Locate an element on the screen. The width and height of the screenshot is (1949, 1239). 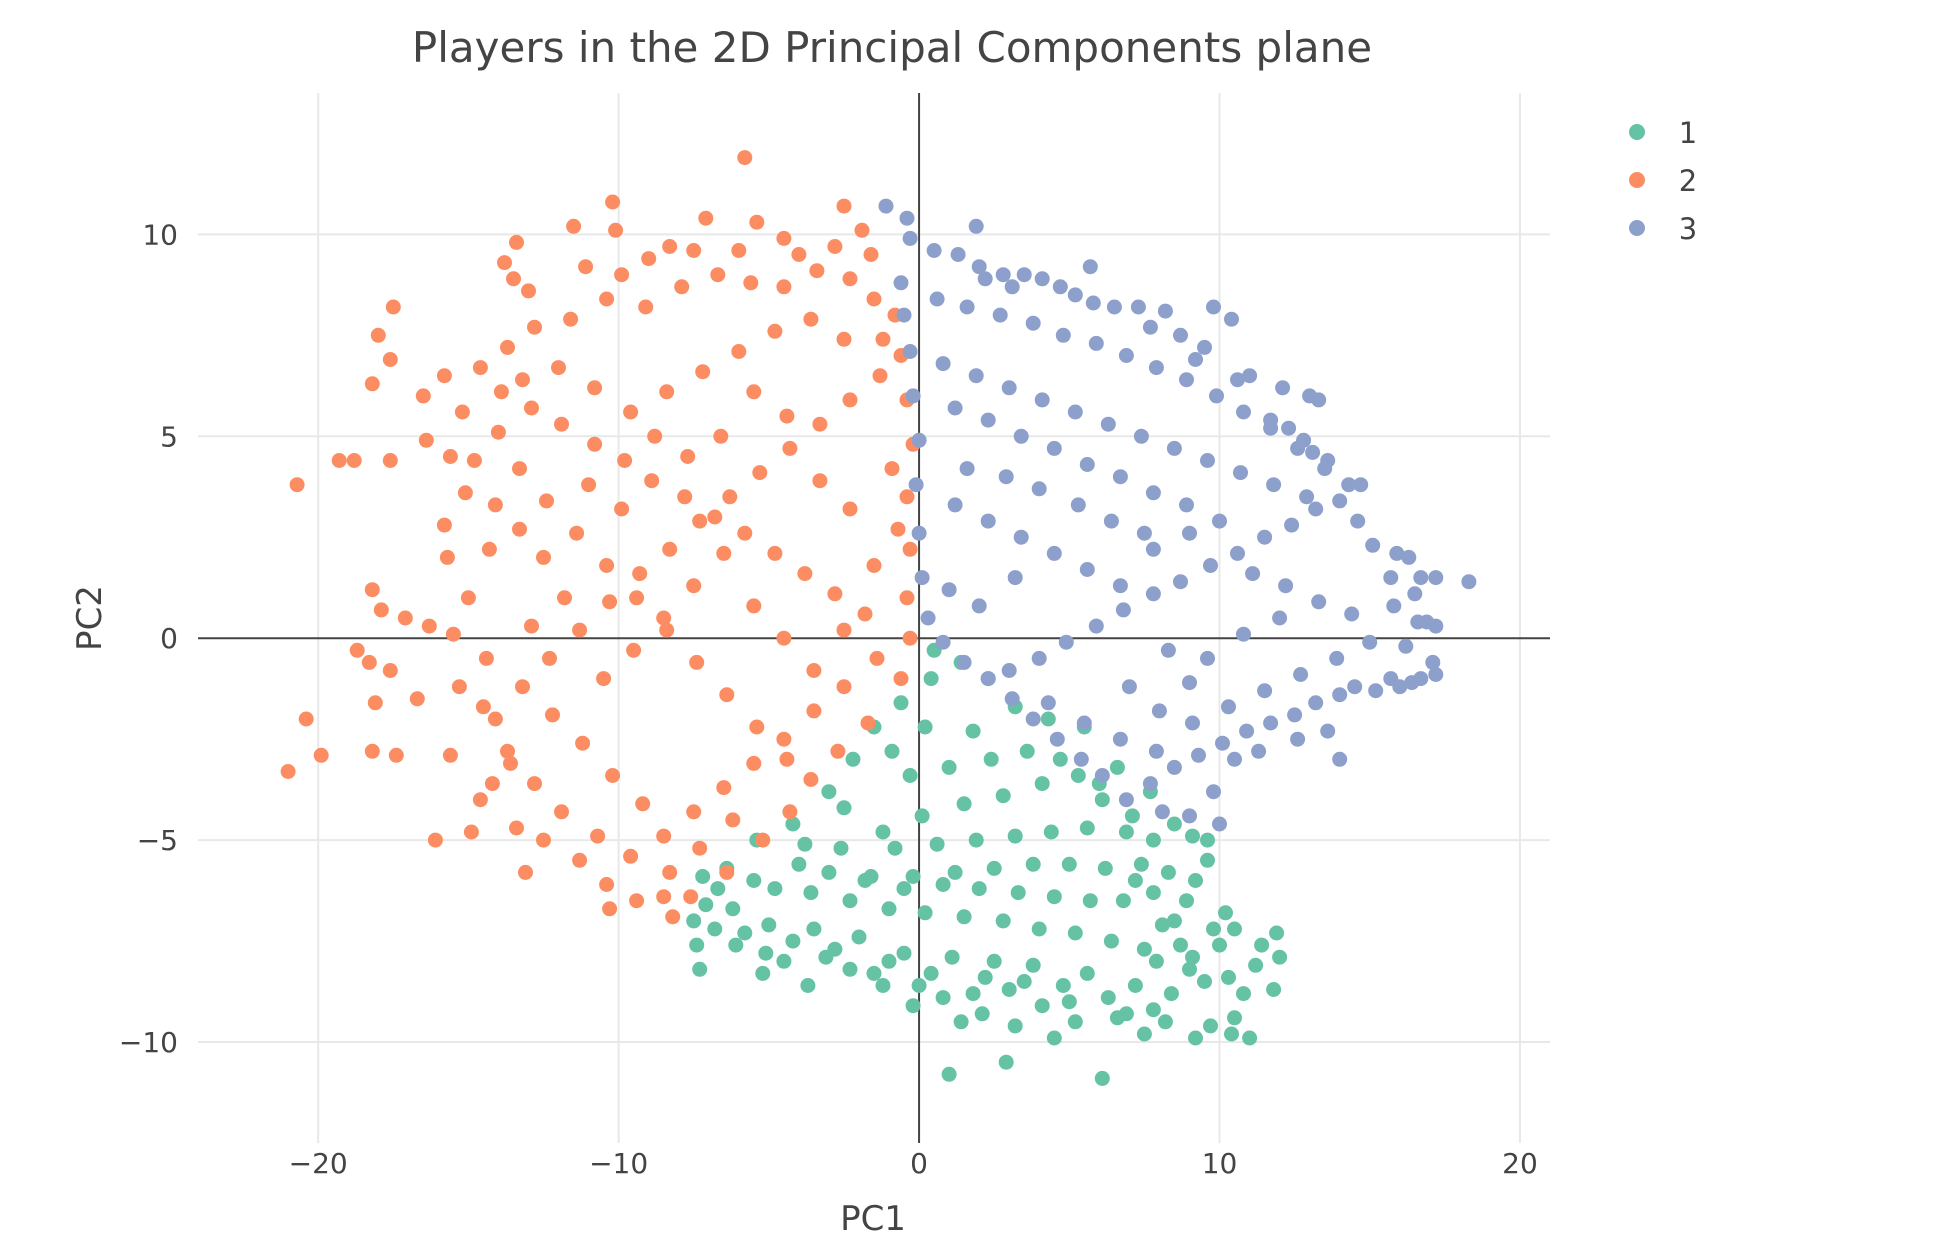
x-tick-labels: −20 −10 0 10 20 is located at coordinates (913, 1163).